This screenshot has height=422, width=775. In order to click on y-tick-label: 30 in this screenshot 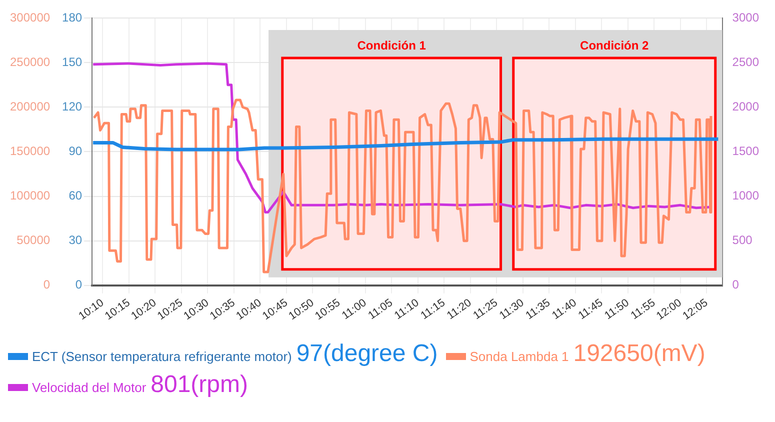, I will do `click(75, 240)`.